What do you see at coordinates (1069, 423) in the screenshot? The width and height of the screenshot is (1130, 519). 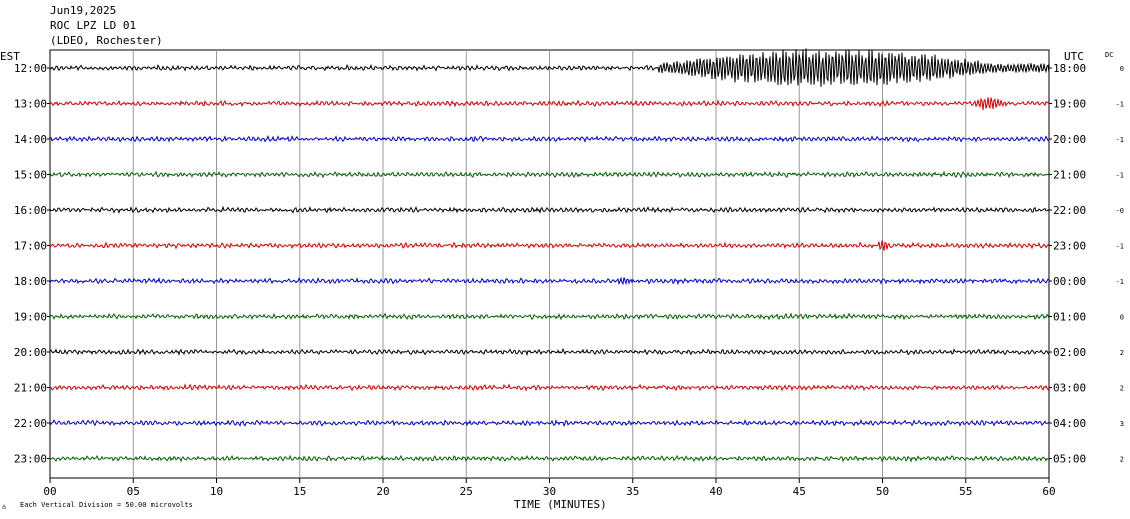 I see `utc-time-label: 04:00` at bounding box center [1069, 423].